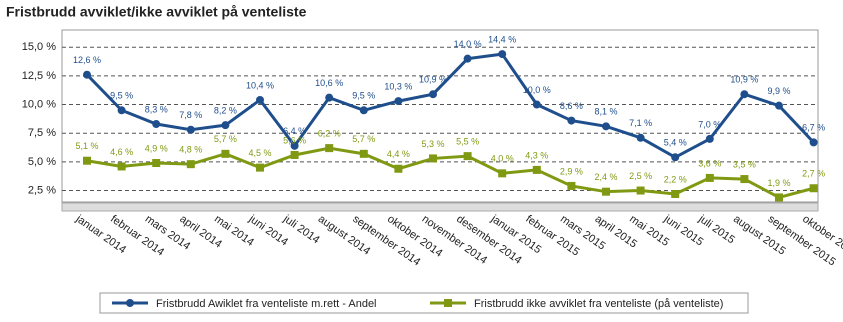 The width and height of the screenshot is (843, 322). What do you see at coordinates (294, 131) in the screenshot?
I see `value-label: 6,4 %` at bounding box center [294, 131].